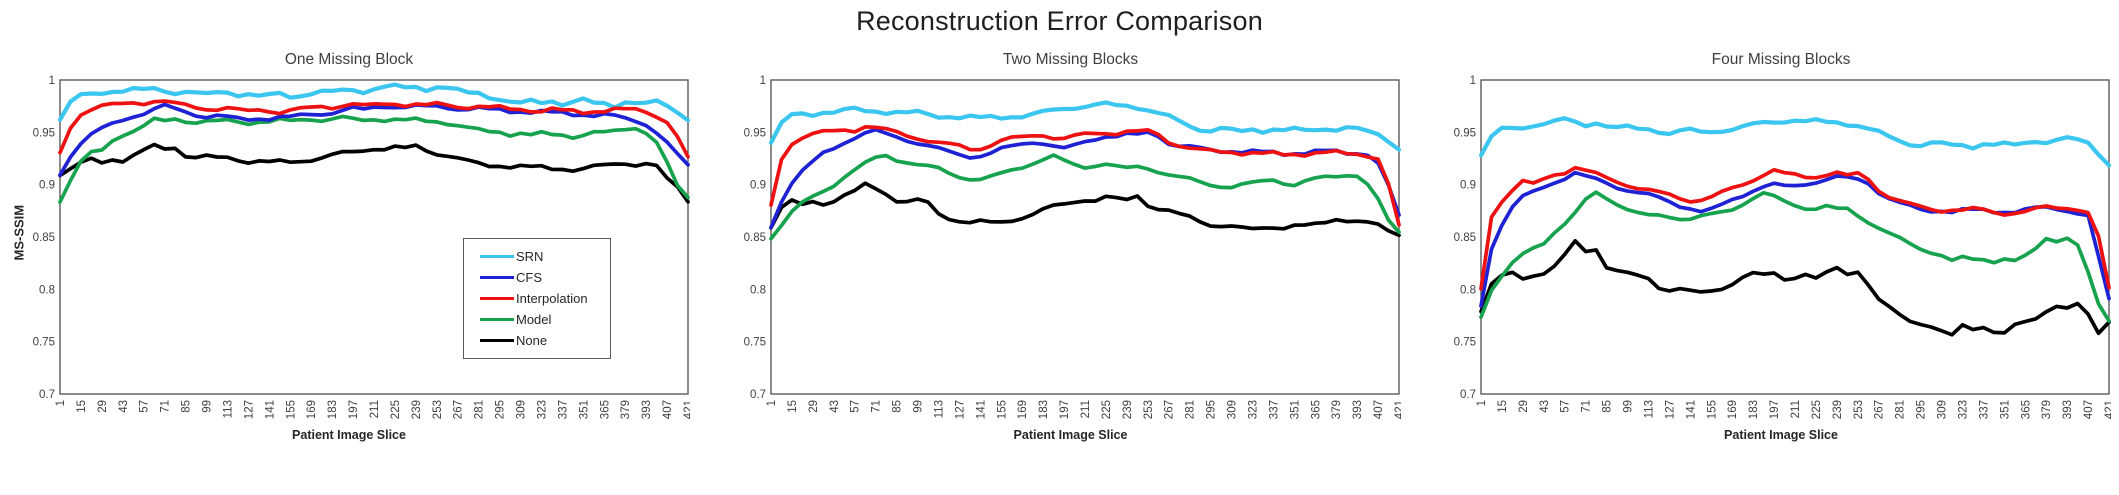  Describe the element at coordinates (529, 277) in the screenshot. I see `legend-label: CFS` at that location.